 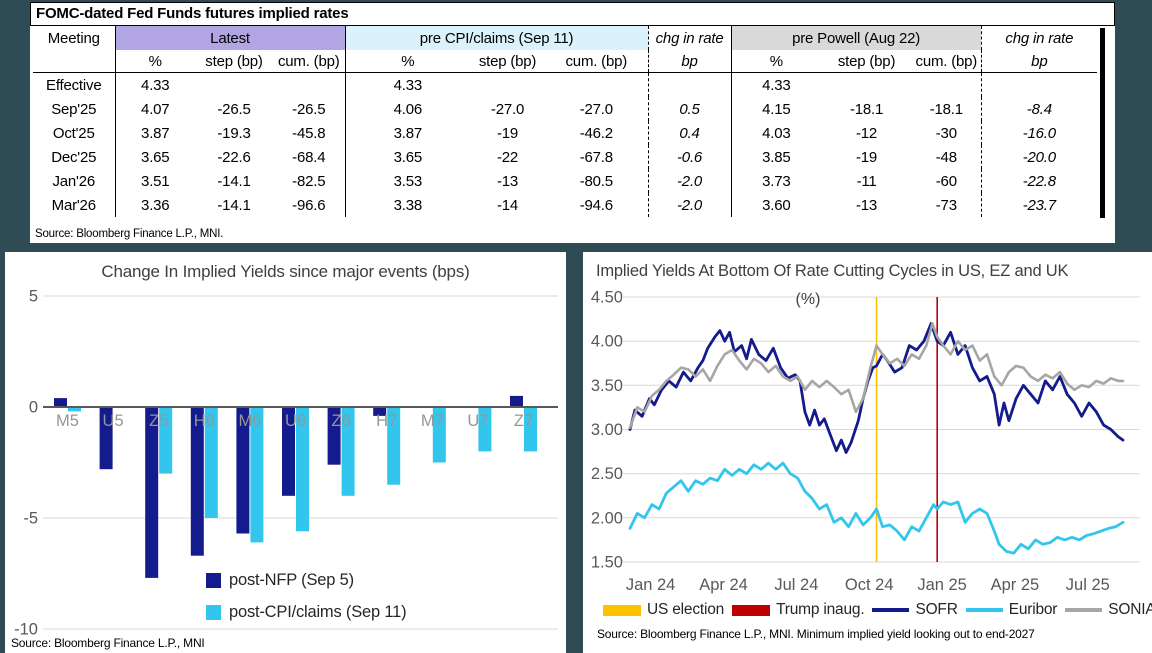 I want to click on legend-label: Euribor, so click(x=1033, y=609).